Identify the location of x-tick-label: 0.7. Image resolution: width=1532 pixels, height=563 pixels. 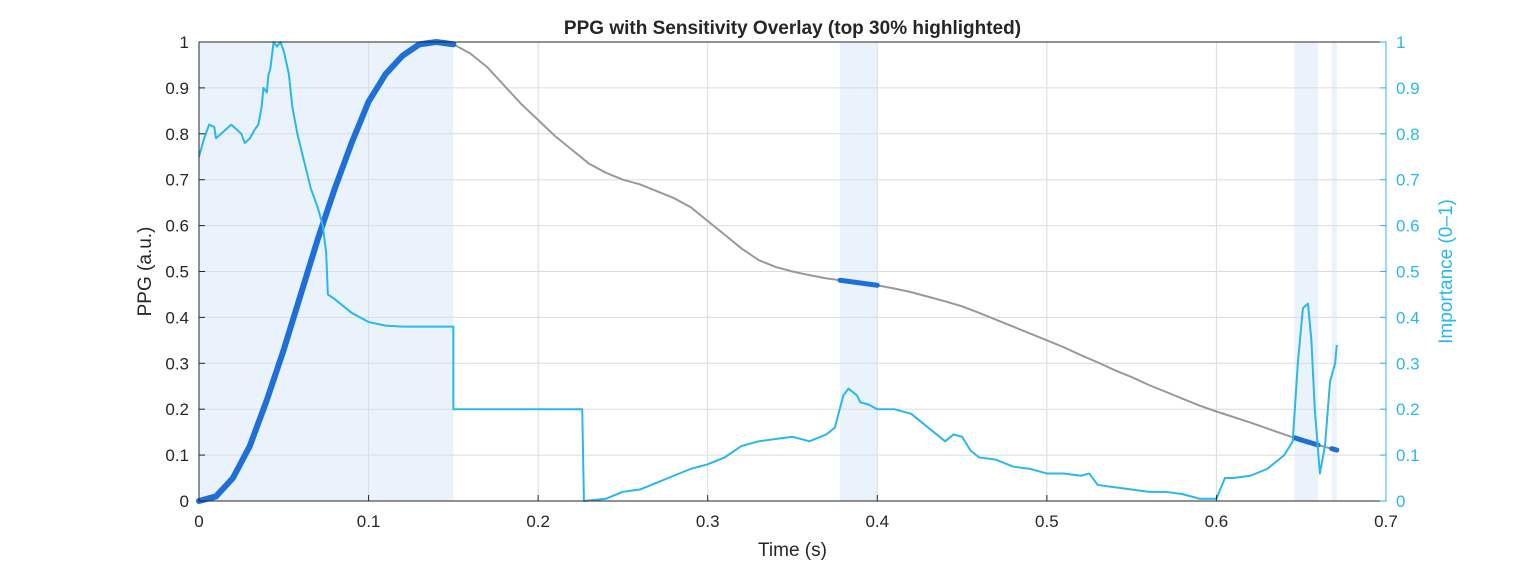
(1386, 521).